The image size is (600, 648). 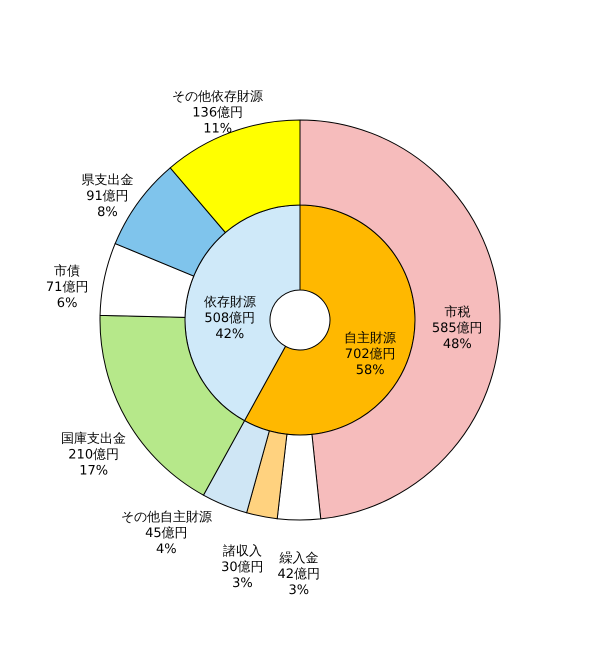 I want to click on data-label: 91億円 8%, so click(x=107, y=204).